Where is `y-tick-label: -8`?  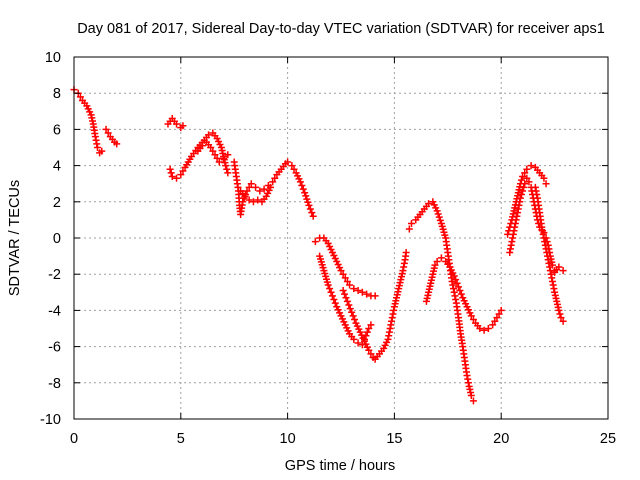
y-tick-label: -8 is located at coordinates (54, 384).